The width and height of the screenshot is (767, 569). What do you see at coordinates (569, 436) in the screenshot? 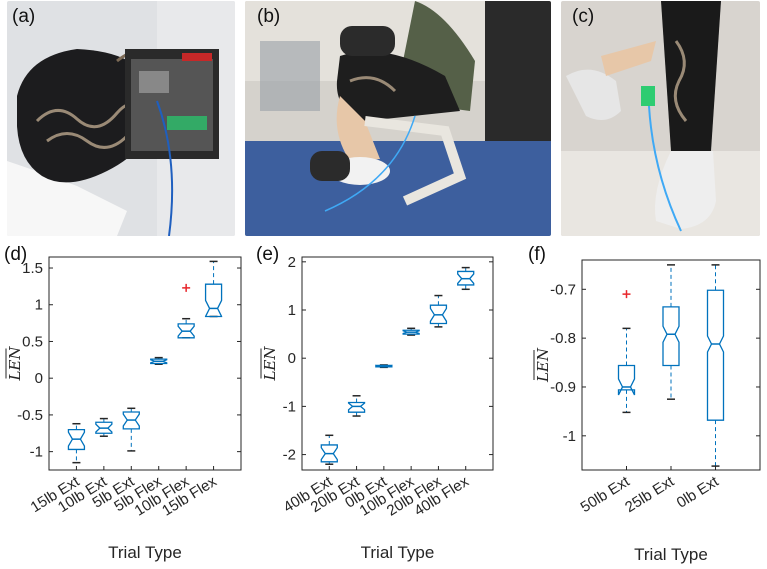
I see `y-tick-label-f: -1` at bounding box center [569, 436].